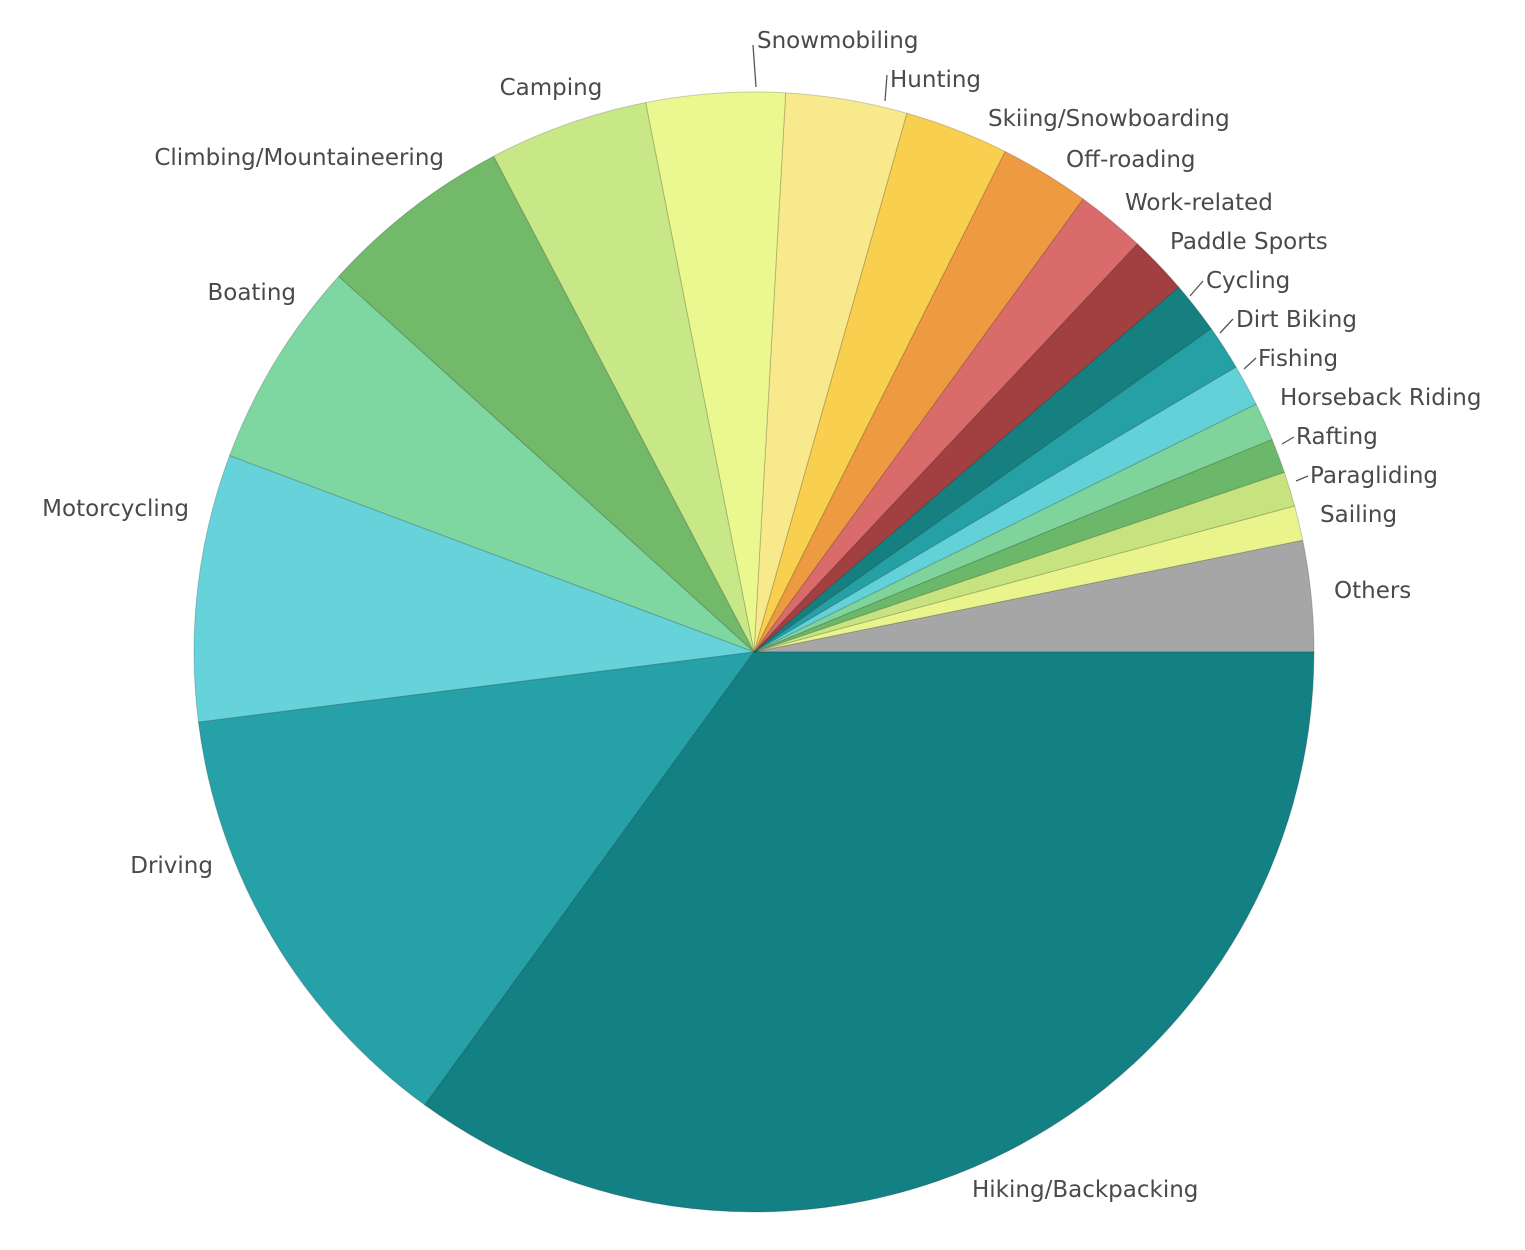 This screenshot has height=1250, width=1525. Describe the element at coordinates (1302, 478) in the screenshot. I see `leader-line-paragliding` at that location.